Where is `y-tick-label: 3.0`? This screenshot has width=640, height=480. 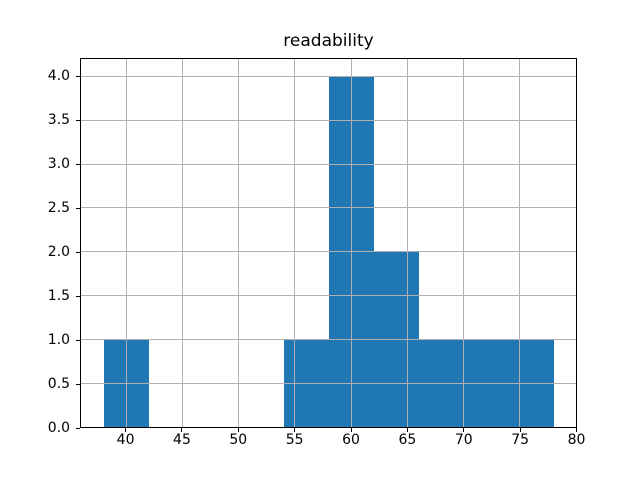
y-tick-label: 3.0 is located at coordinates (58, 163).